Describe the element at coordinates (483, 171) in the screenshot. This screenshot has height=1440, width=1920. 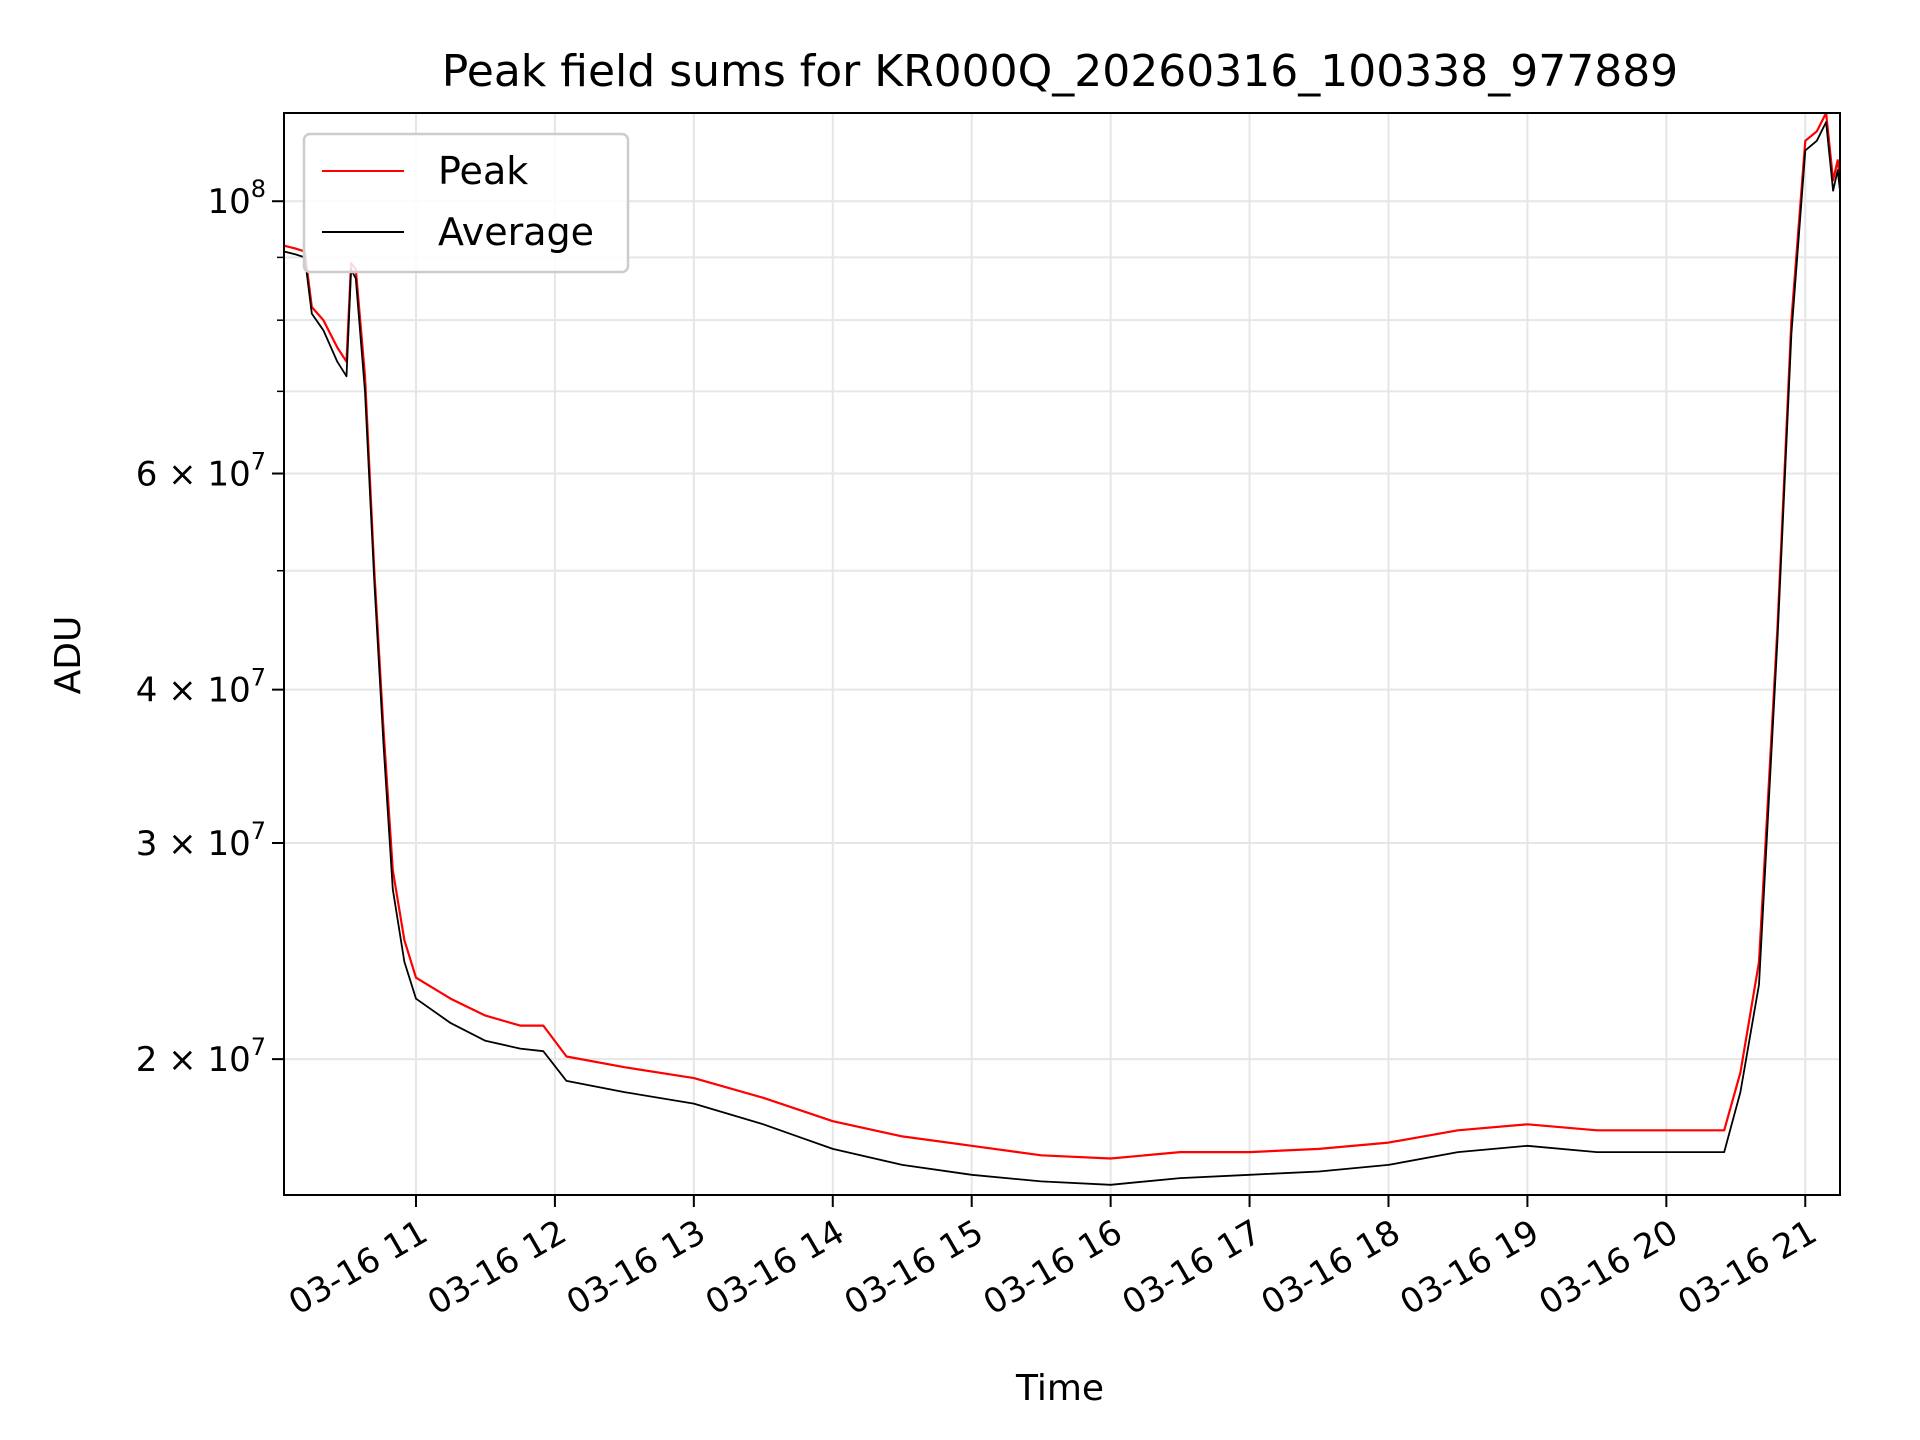
I see `legend-label-peak: Peak` at that location.